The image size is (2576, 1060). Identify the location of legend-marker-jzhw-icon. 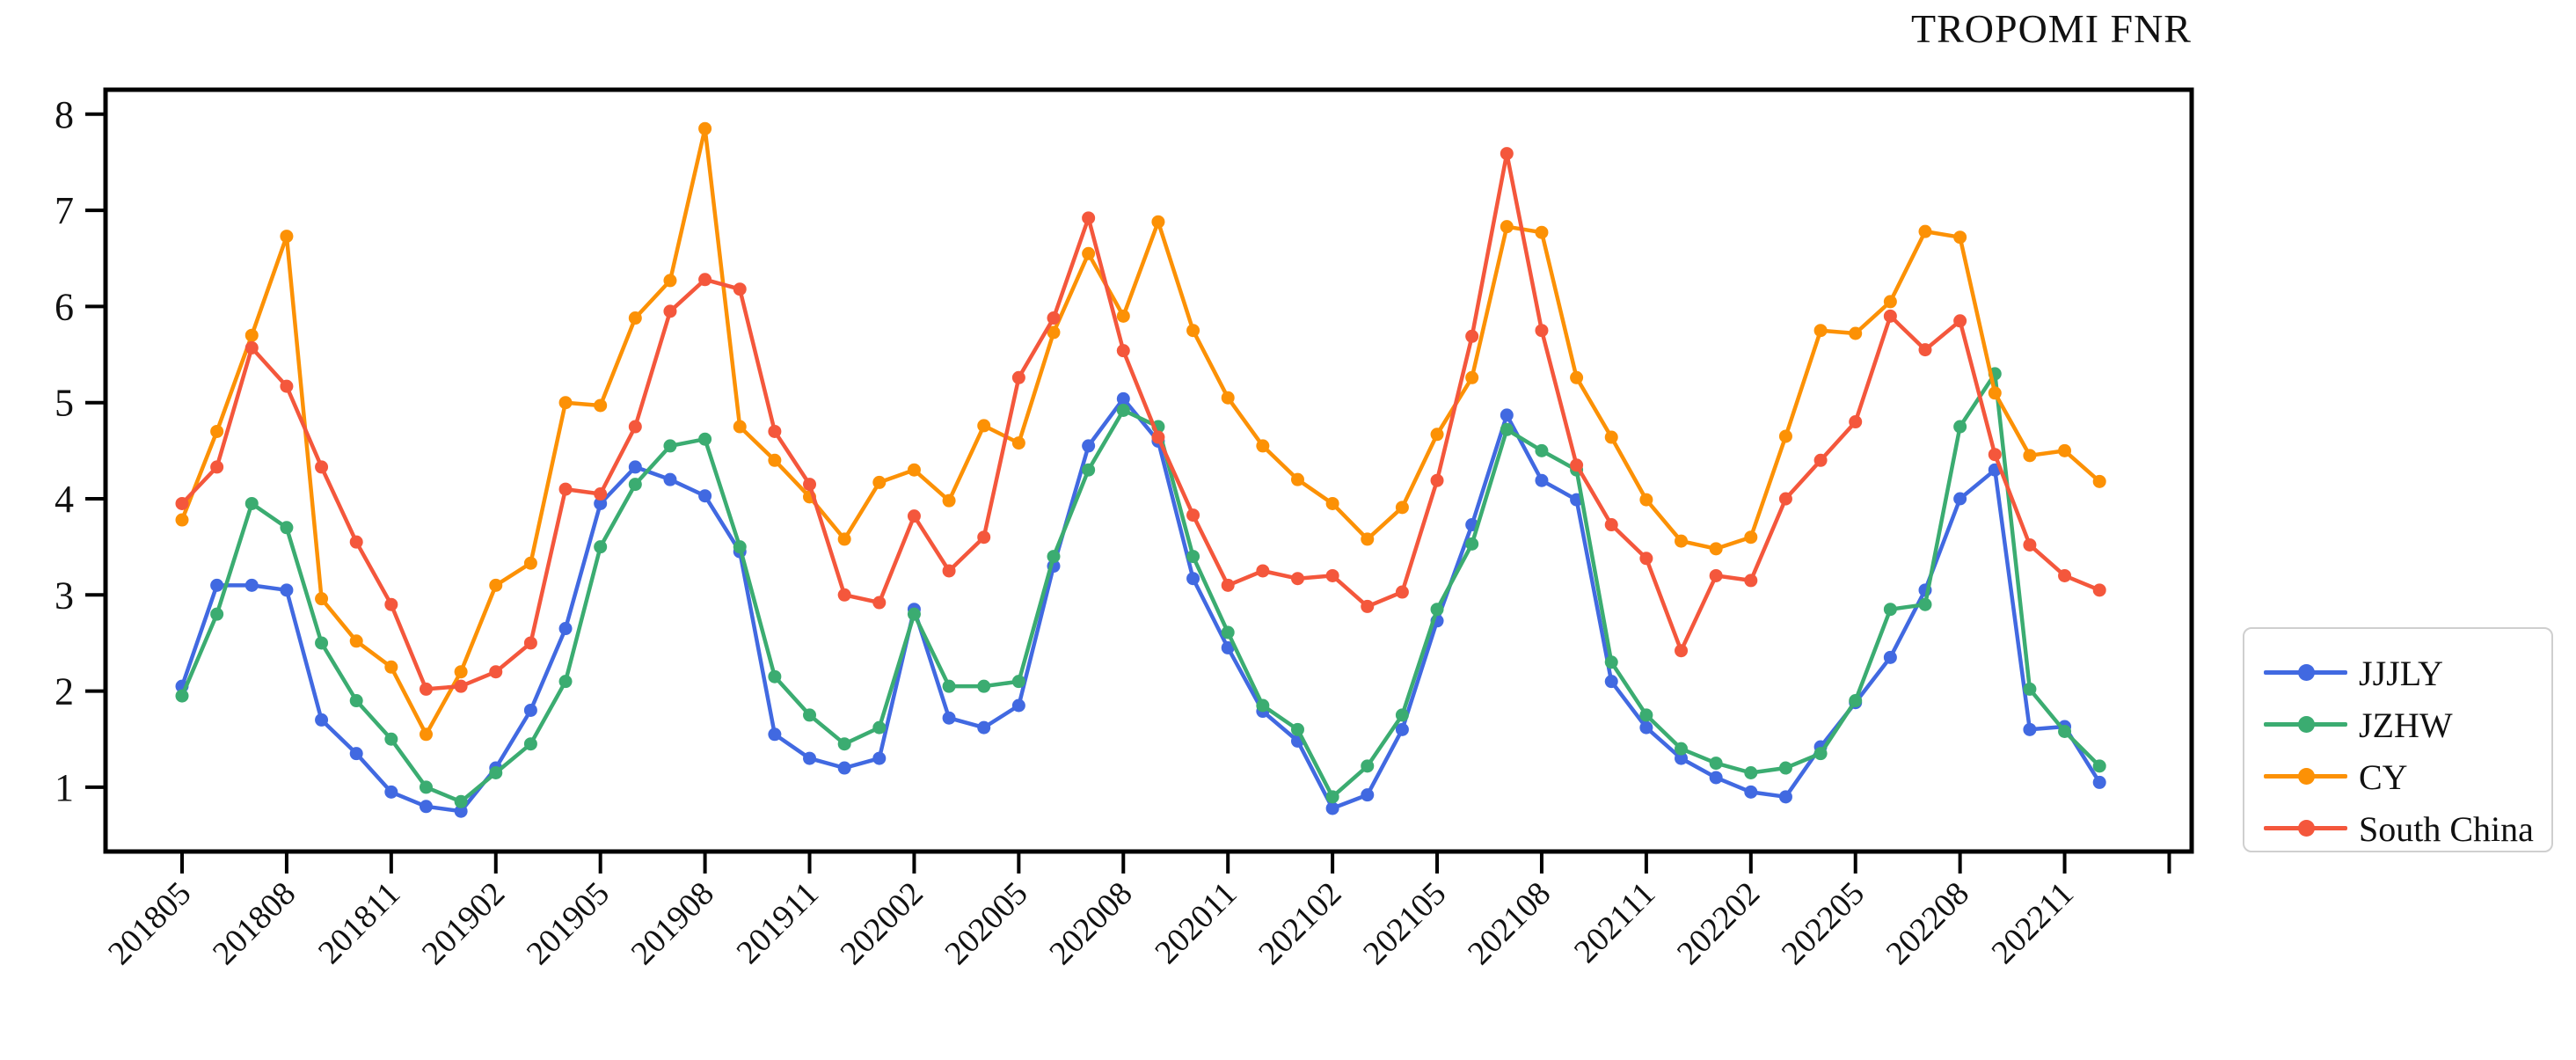
(2306, 724).